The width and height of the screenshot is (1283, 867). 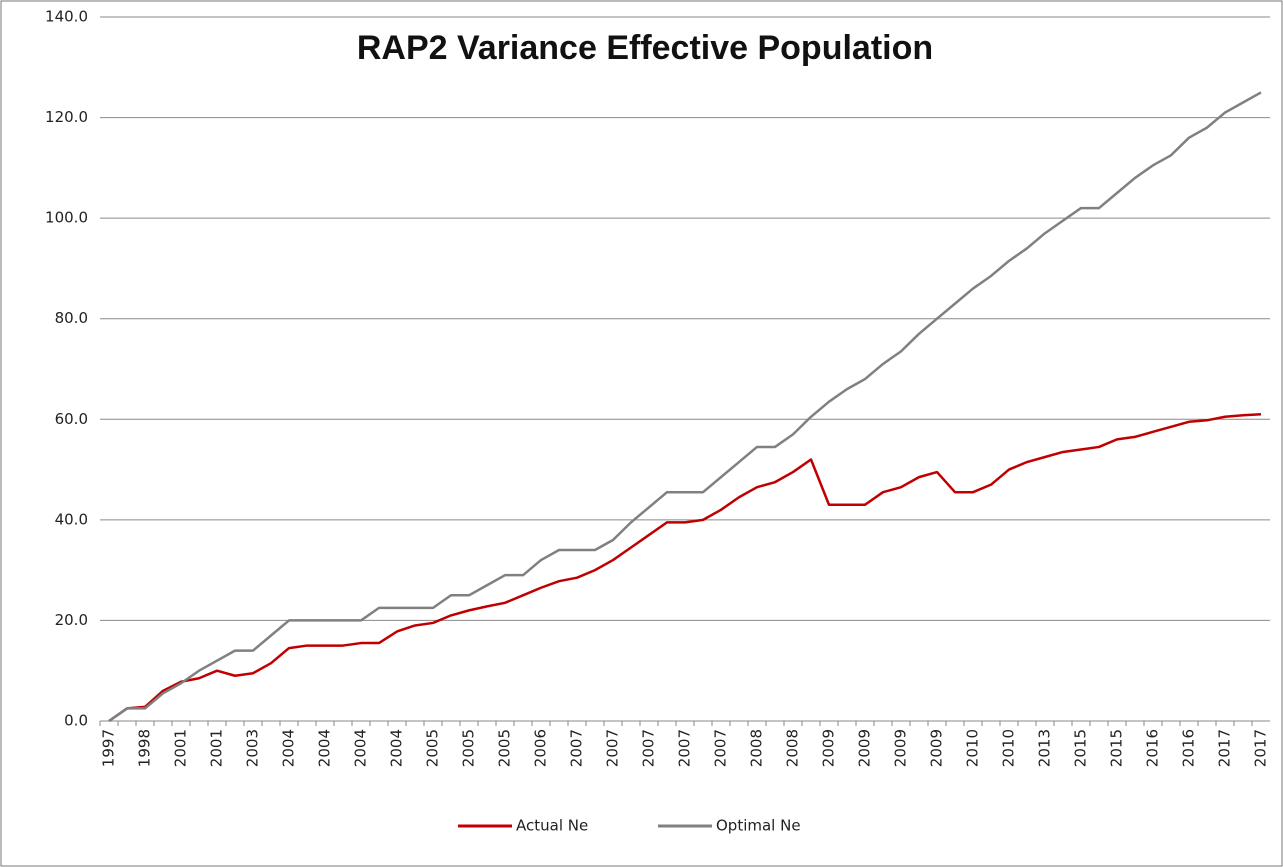 I want to click on y-tick-label: 60.0, so click(x=71, y=419).